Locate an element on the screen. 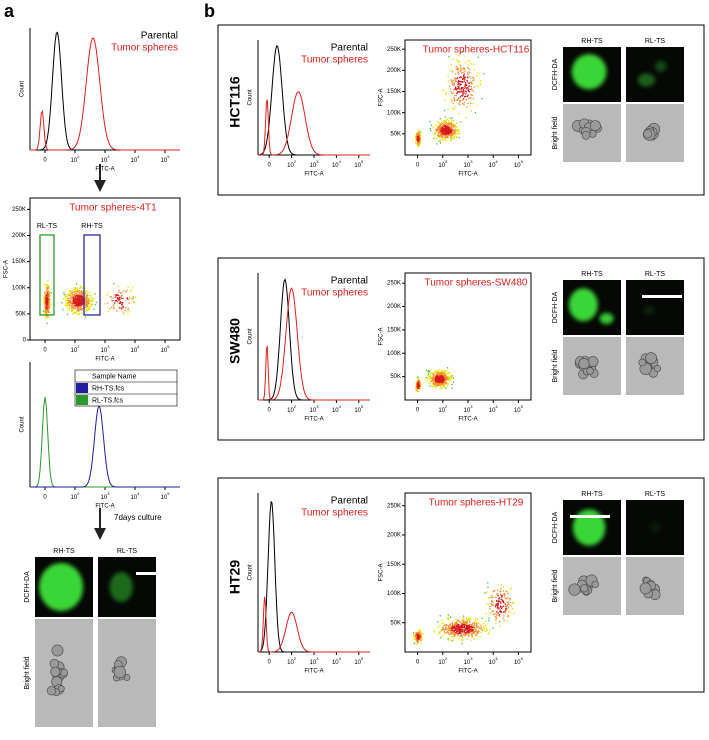 Image resolution: width=709 pixels, height=740 pixels. x-axis-label: FITC-A is located at coordinates (467, 672).